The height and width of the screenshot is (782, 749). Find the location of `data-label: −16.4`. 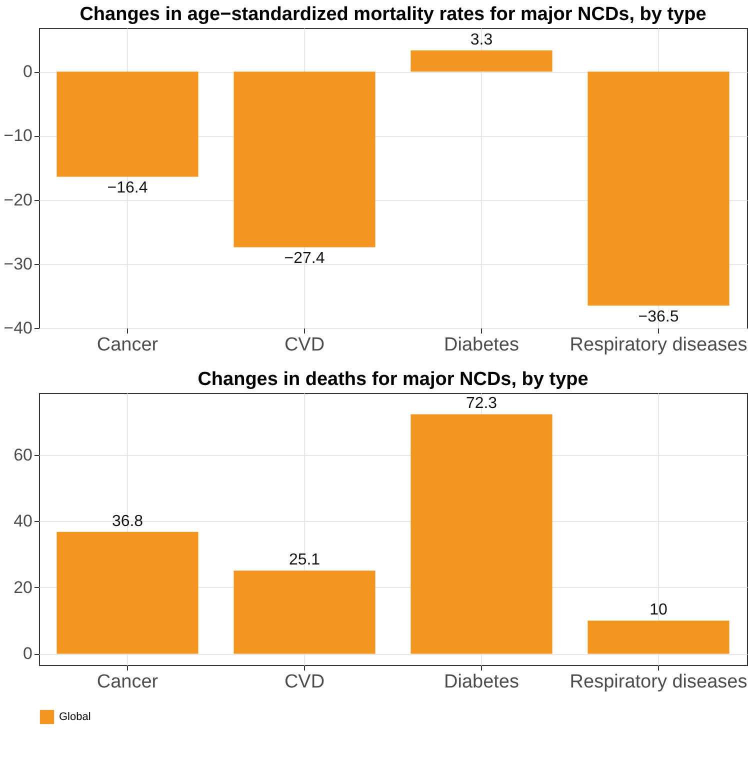

data-label: −16.4 is located at coordinates (127, 188).